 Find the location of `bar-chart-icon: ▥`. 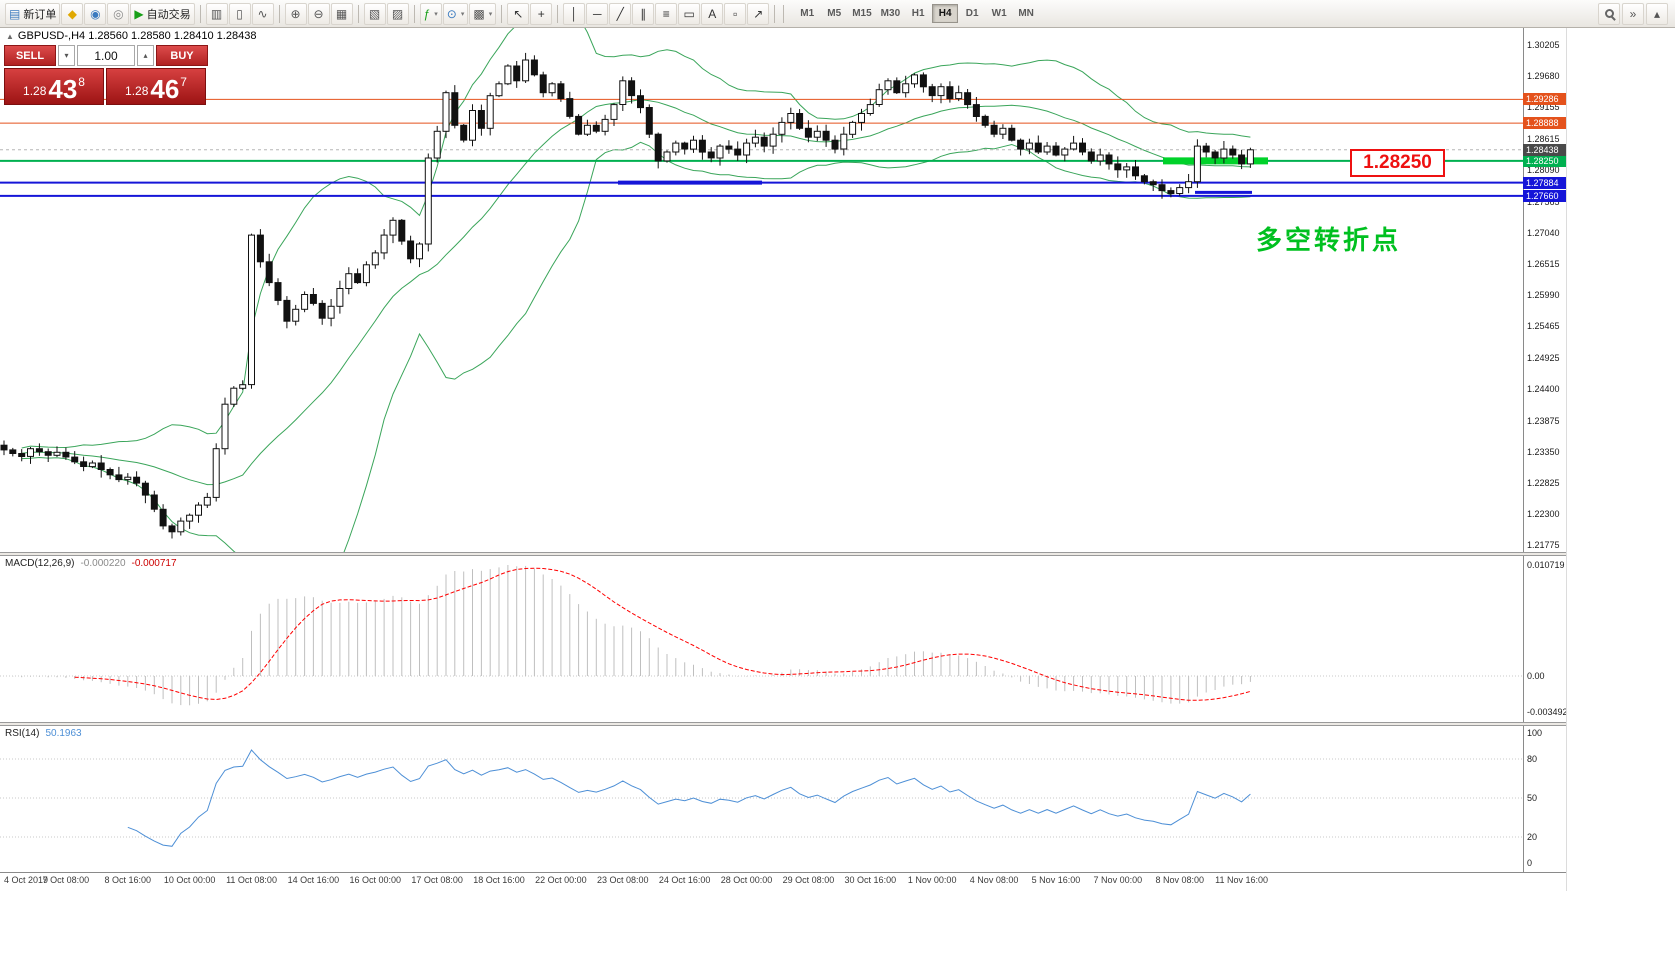

bar-chart-icon: ▥ is located at coordinates (216, 13).